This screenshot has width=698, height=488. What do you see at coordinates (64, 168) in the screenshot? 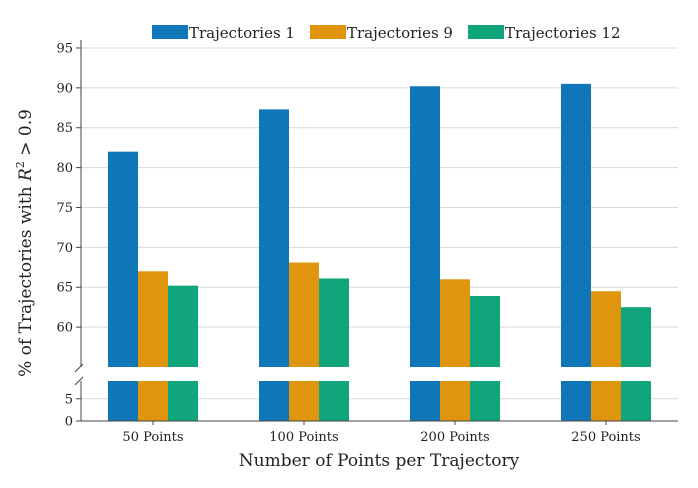
I see `y-tick-label: 80` at bounding box center [64, 168].